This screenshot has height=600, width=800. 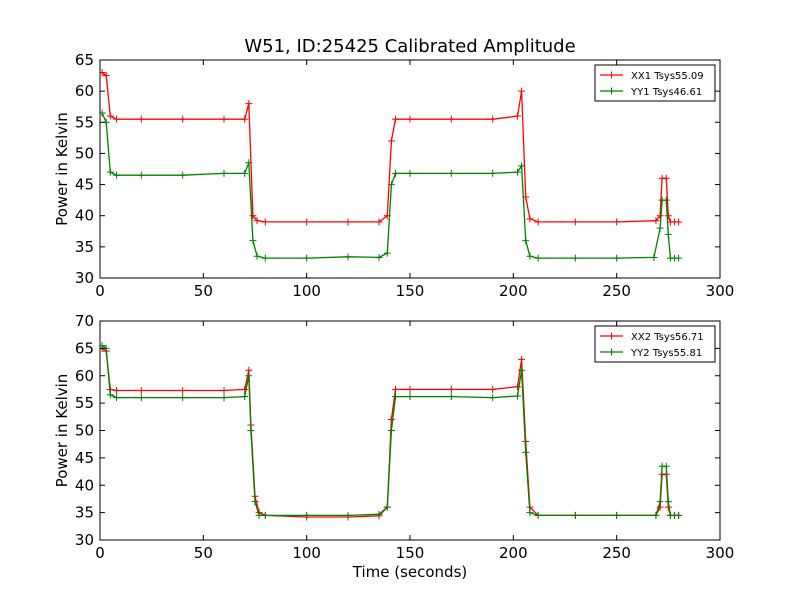 What do you see at coordinates (84, 153) in the screenshot?
I see `y-tick-label: 50` at bounding box center [84, 153].